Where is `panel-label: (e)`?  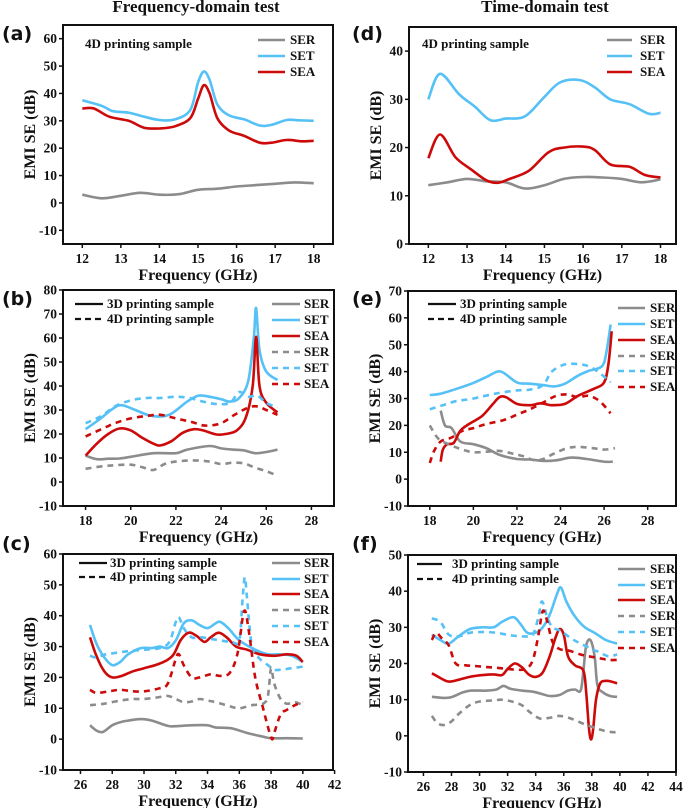
panel-label: (e) is located at coordinates (367, 299).